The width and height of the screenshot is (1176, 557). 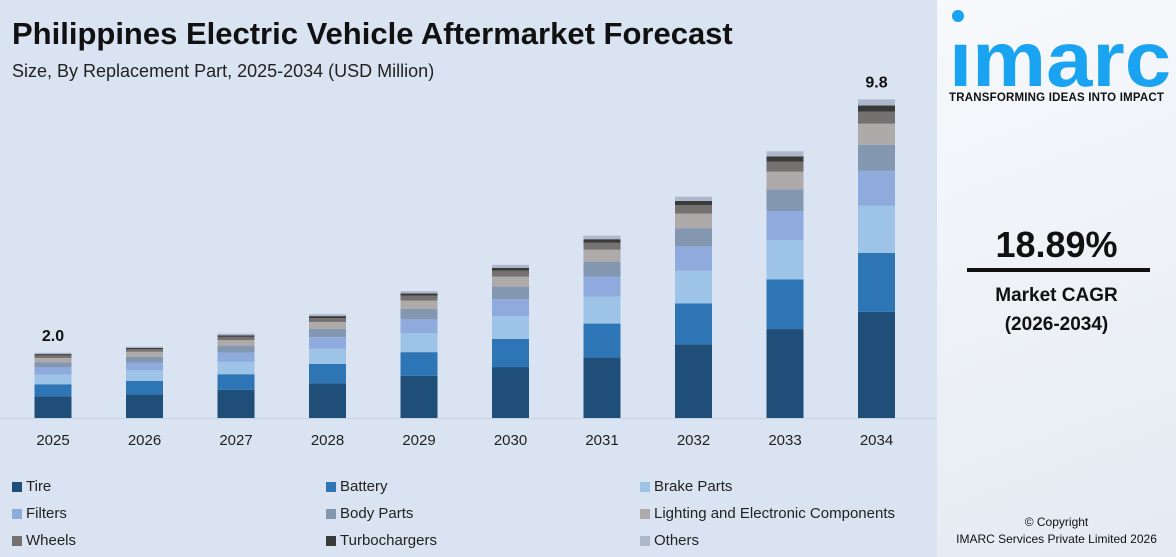 I want to click on bar-segment-filters-2027, so click(x=236, y=357).